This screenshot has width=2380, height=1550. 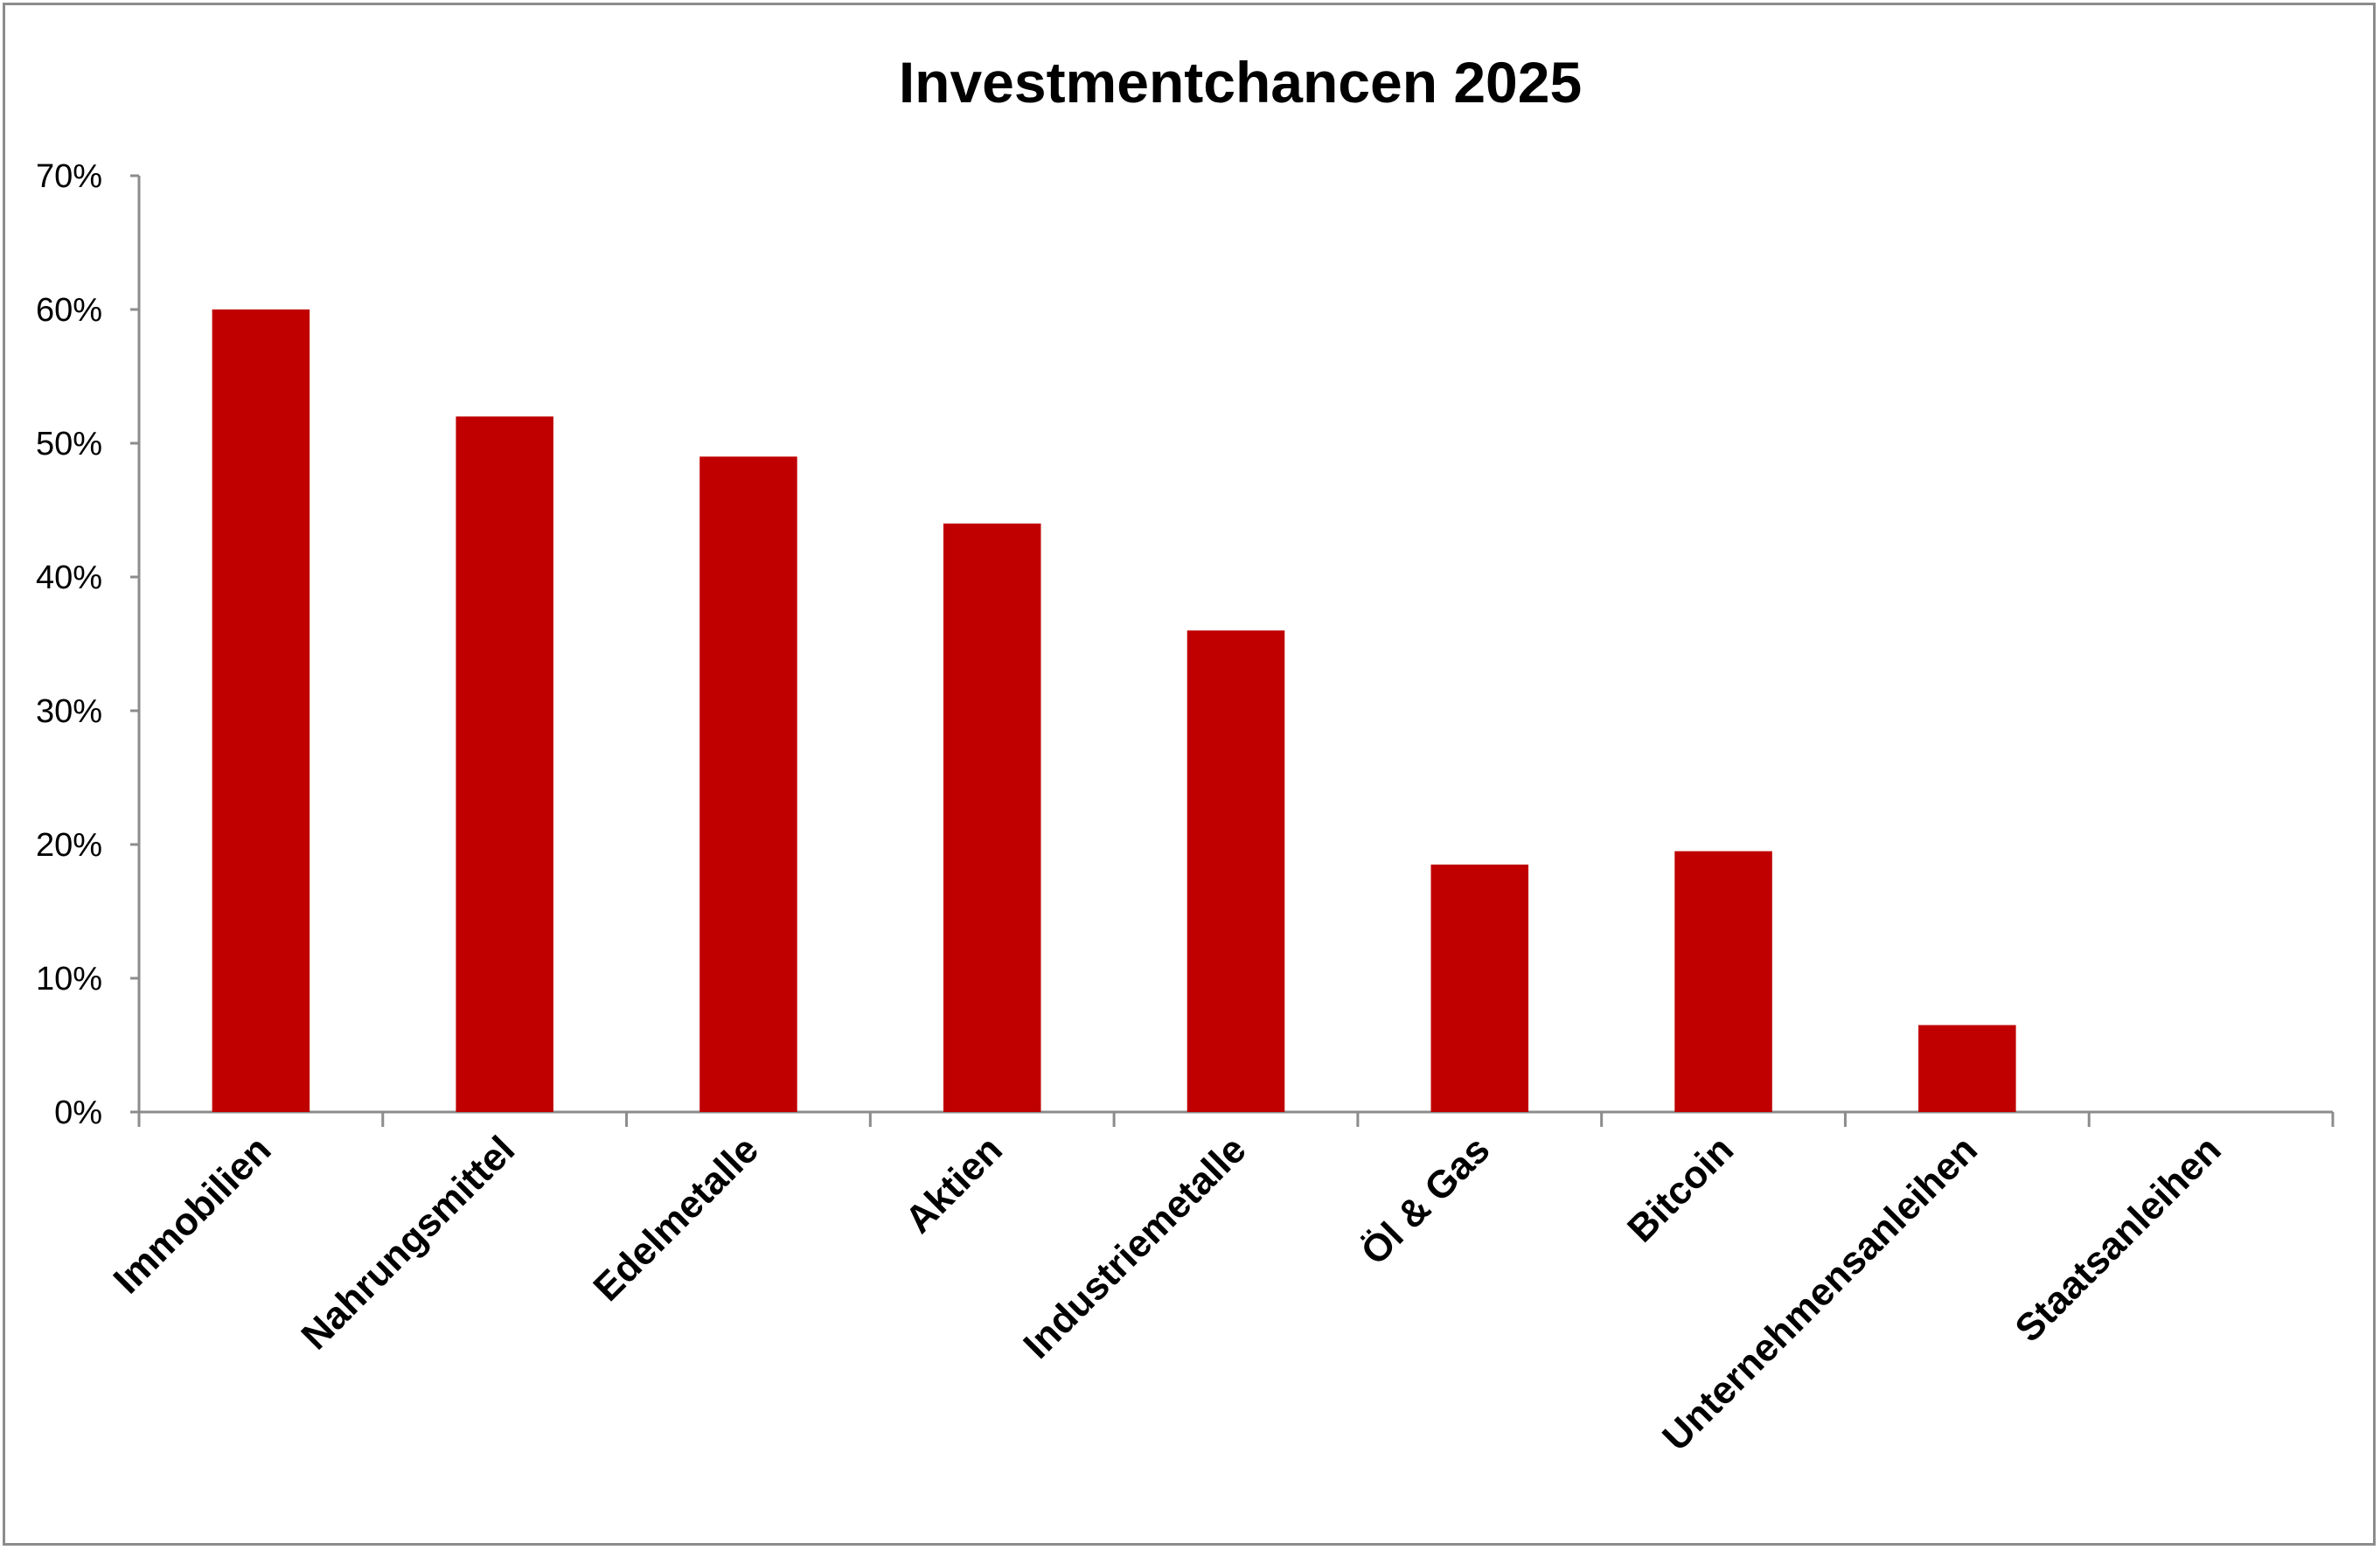 I want to click on y-axis: 0% 10% 20% 30% 40% 50% 60% 70%, so click(x=88, y=644).